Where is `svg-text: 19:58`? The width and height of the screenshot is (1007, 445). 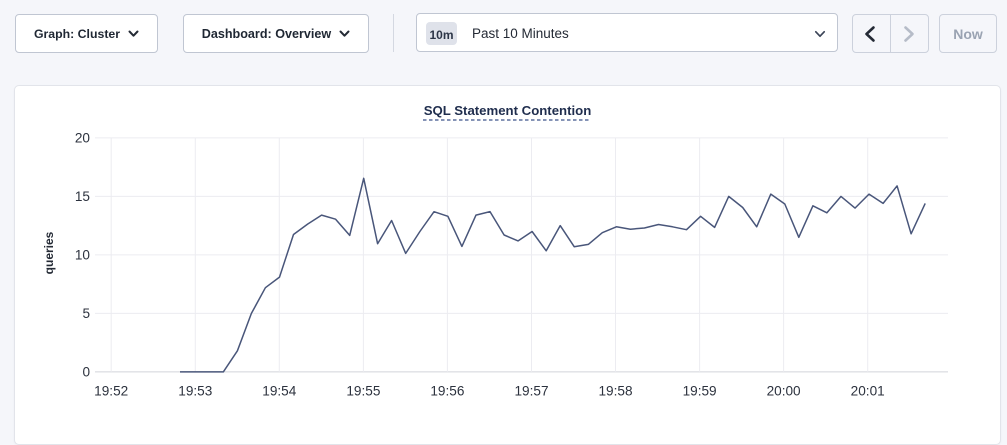 svg-text: 19:58 is located at coordinates (615, 391).